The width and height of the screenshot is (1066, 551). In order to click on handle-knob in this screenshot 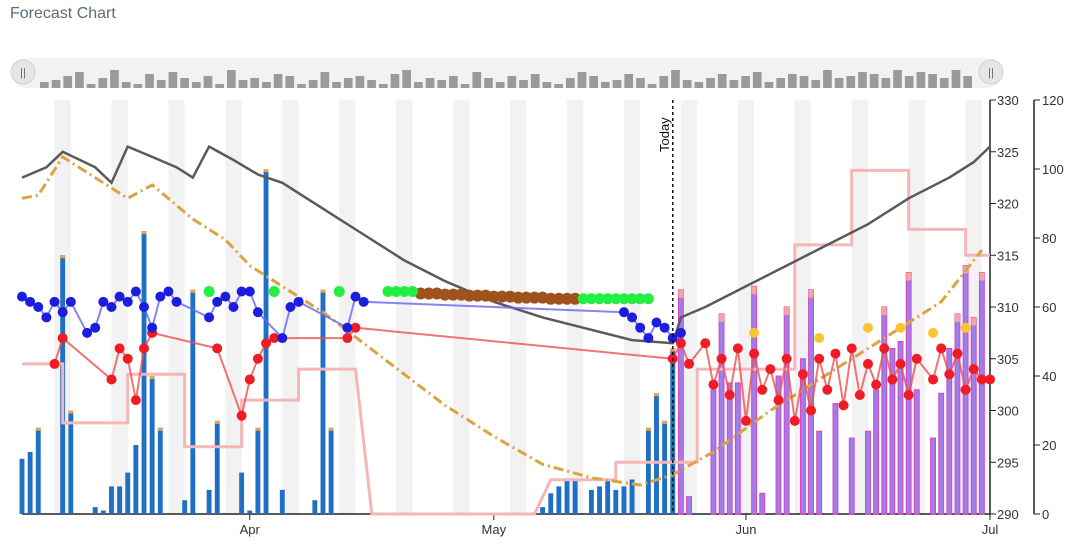, I will do `click(23, 72)`.